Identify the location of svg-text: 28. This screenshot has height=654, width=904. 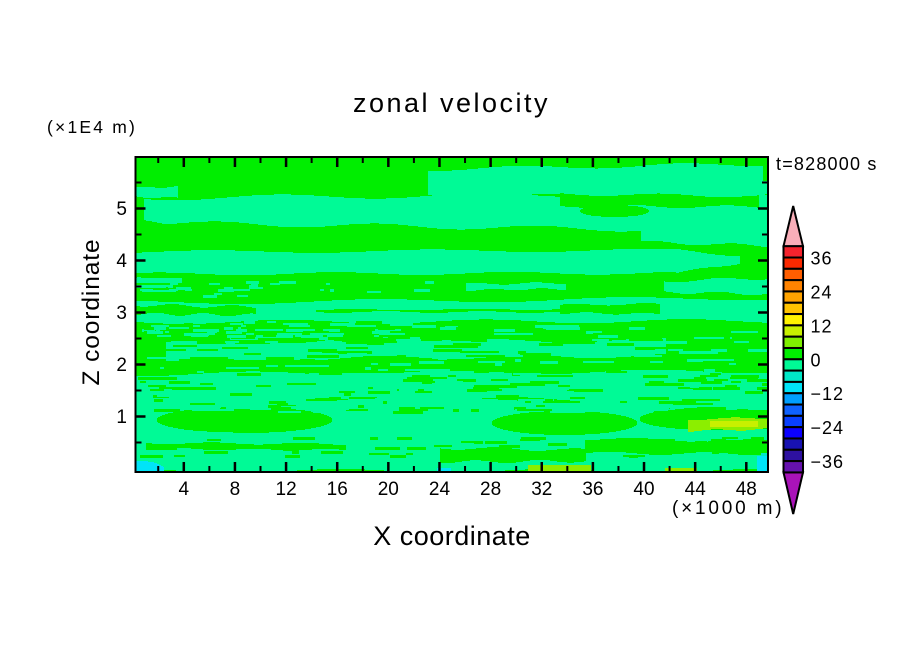
(490, 489).